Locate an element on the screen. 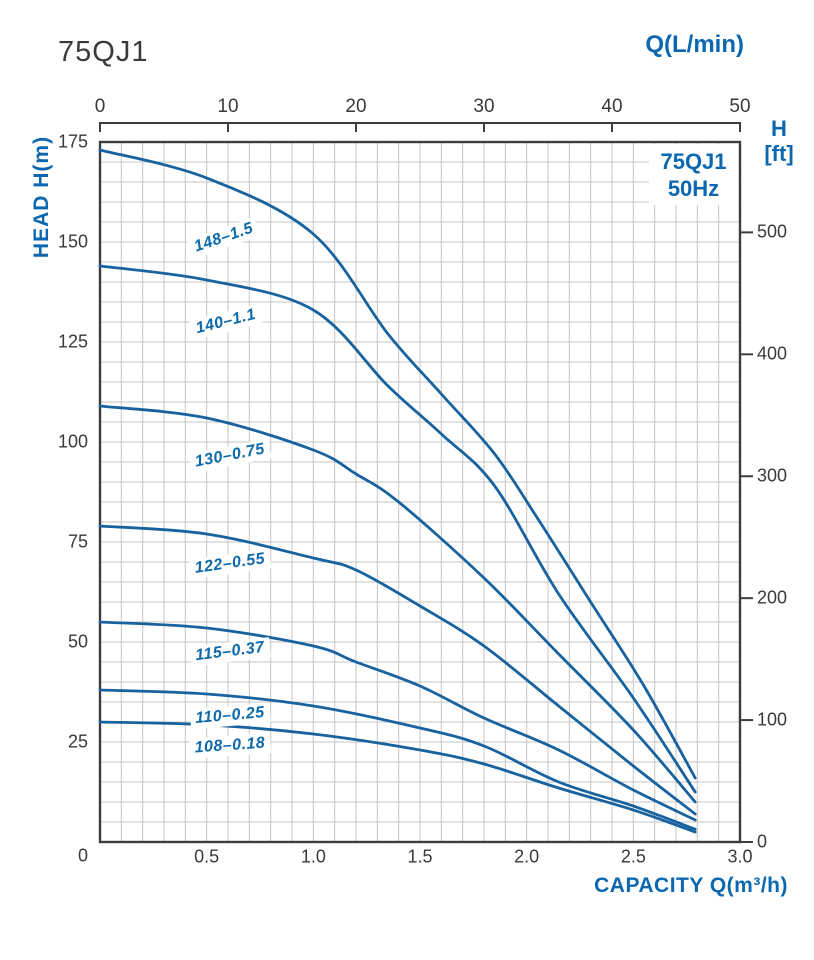 The height and width of the screenshot is (960, 814). top-axis is located at coordinates (420, 127).